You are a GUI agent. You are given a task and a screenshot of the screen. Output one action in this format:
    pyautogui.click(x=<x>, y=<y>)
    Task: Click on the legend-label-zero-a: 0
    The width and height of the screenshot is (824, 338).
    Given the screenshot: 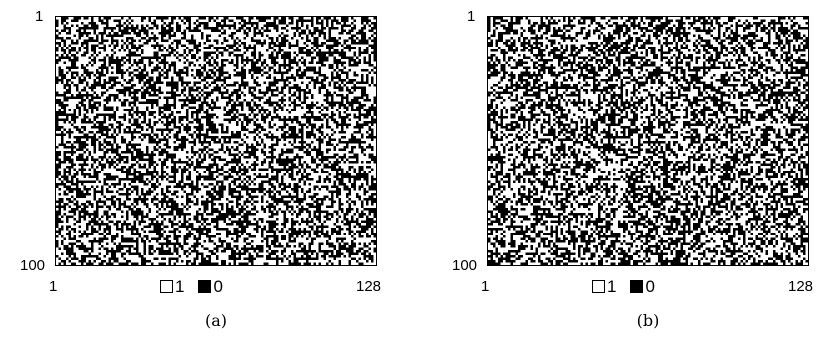 What is the action you would take?
    pyautogui.click(x=218, y=286)
    